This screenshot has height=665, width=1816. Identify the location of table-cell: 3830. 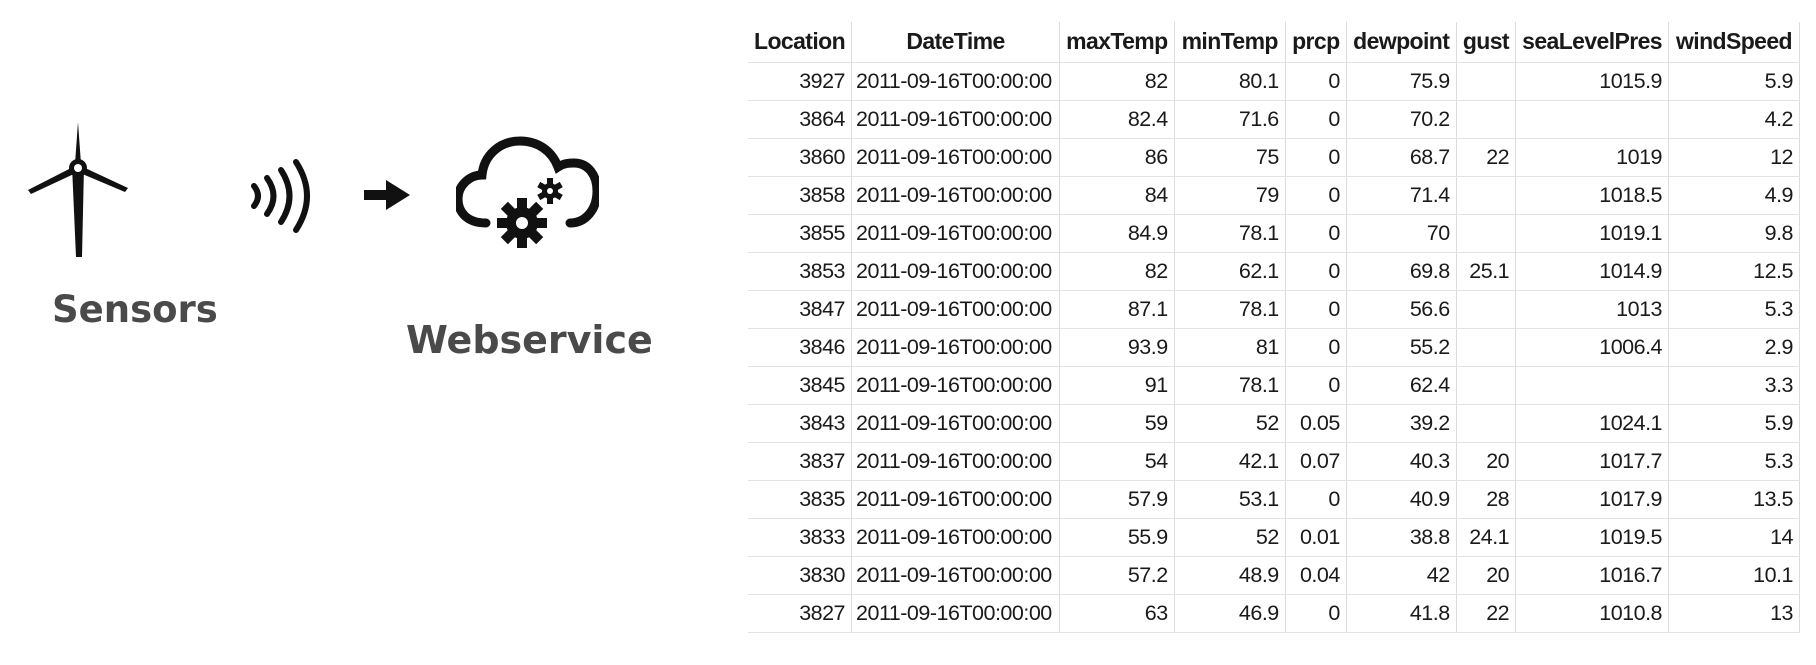
(800, 575).